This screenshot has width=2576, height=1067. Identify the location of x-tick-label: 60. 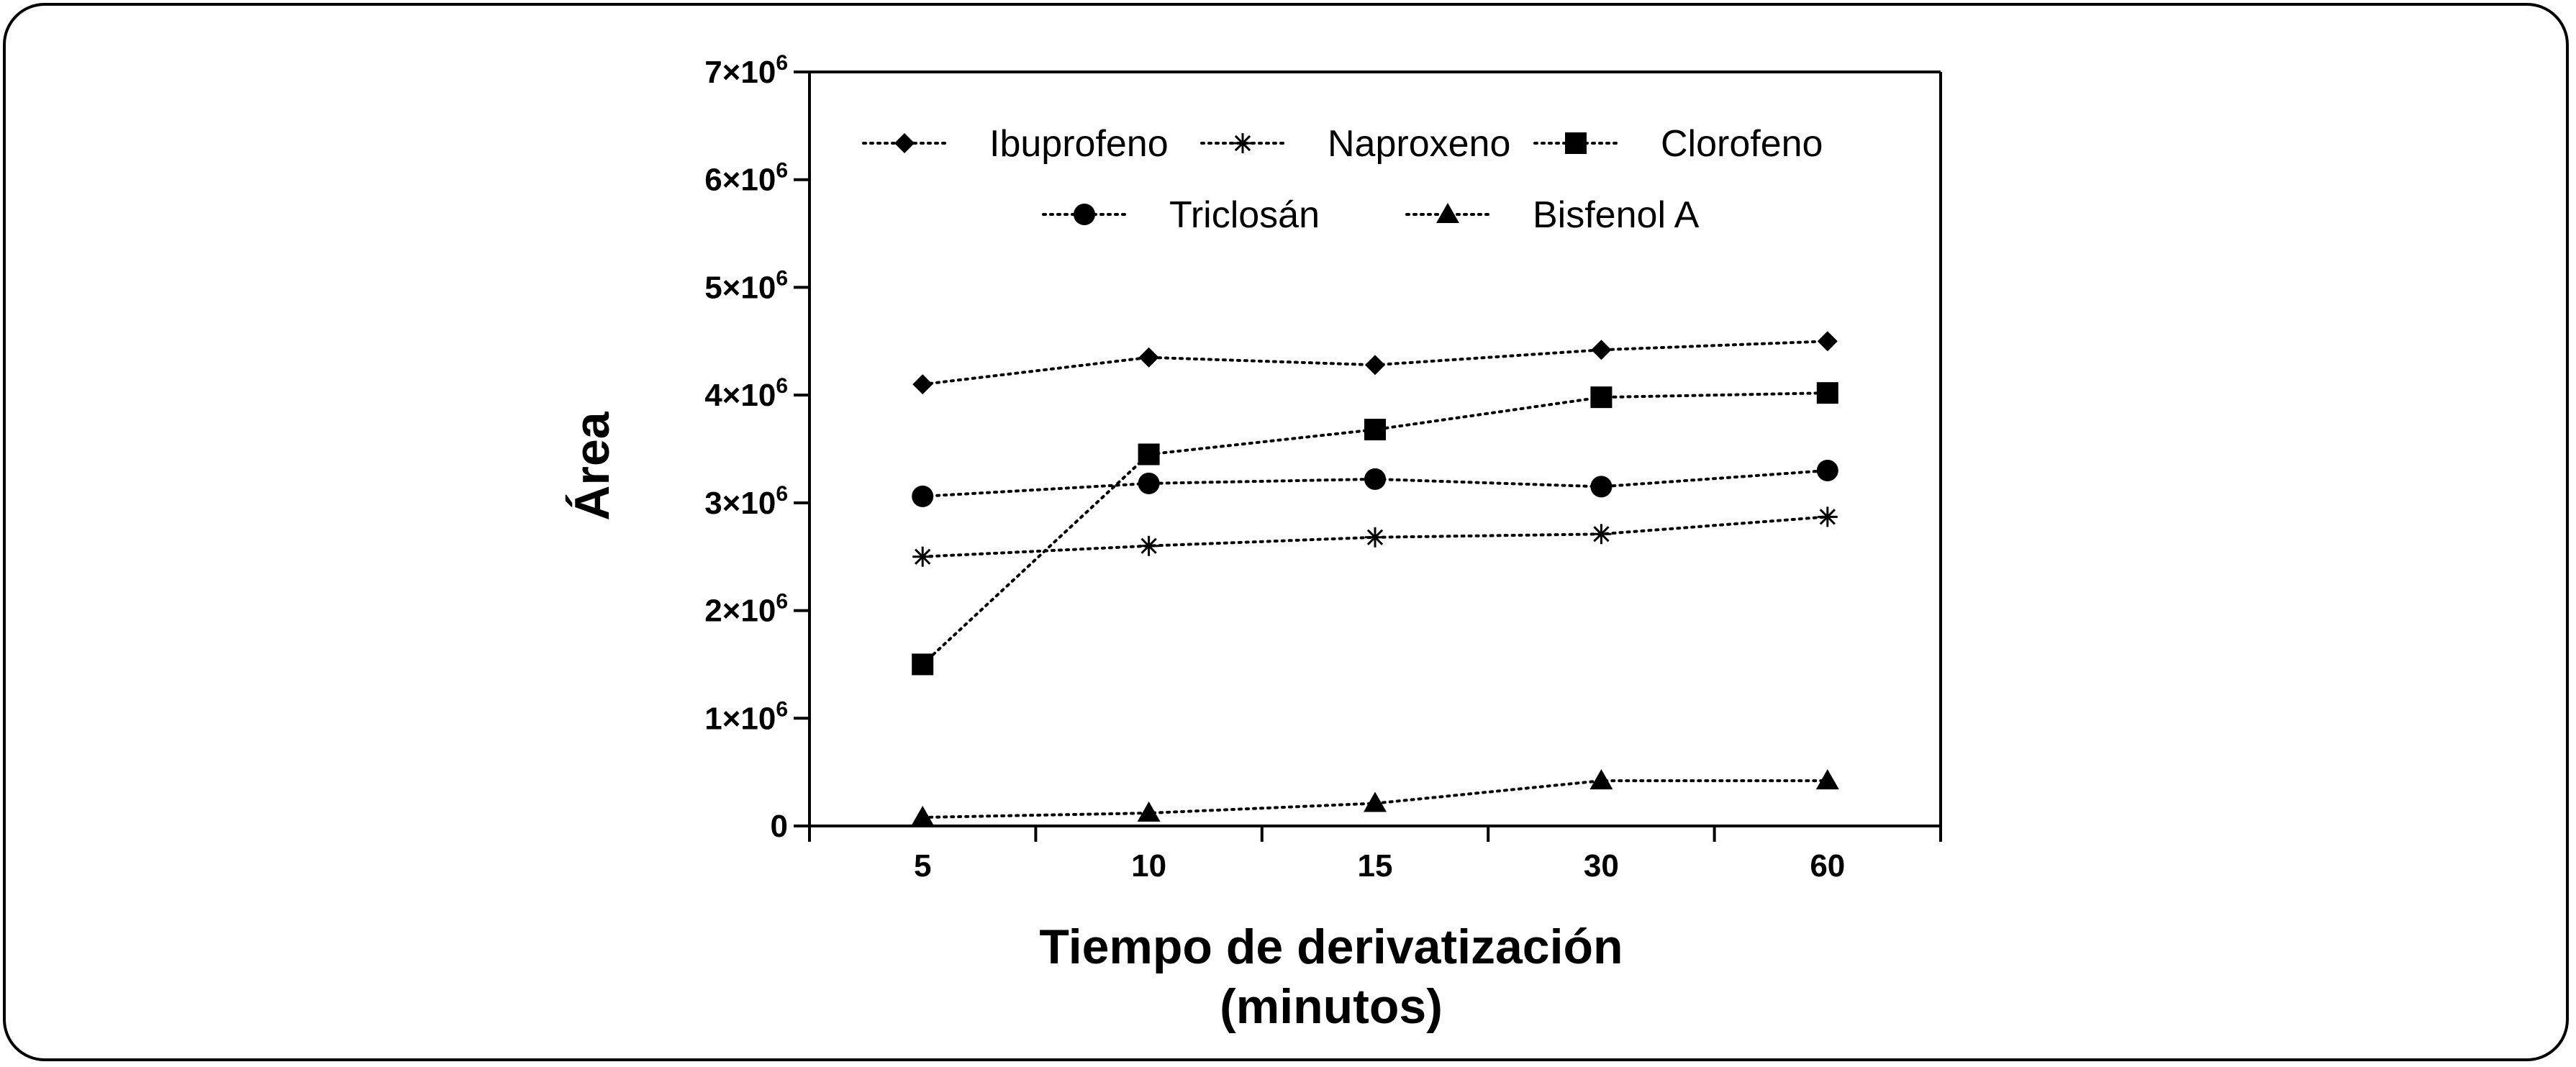
(1827, 866).